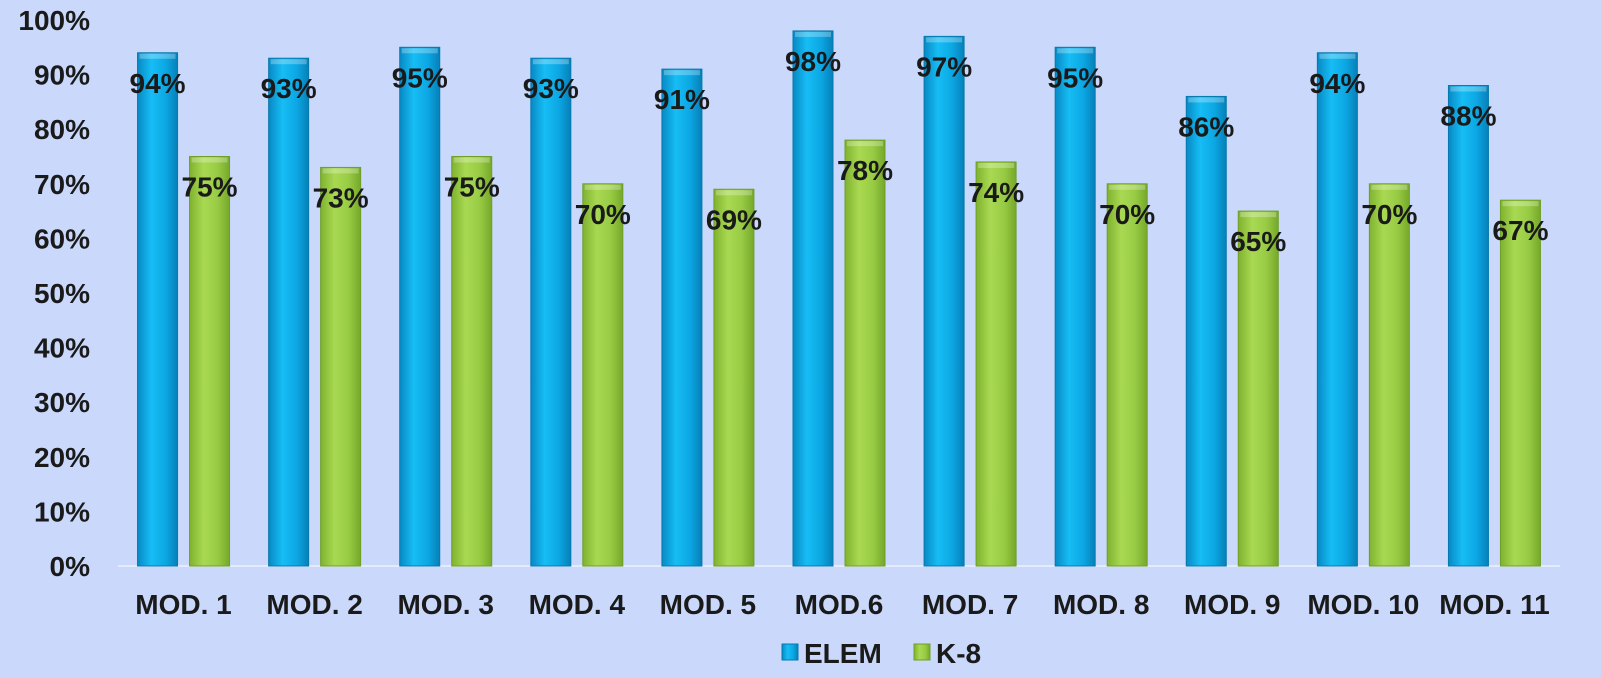 The height and width of the screenshot is (678, 1601). What do you see at coordinates (813, 61) in the screenshot?
I see `data-label: 98%` at bounding box center [813, 61].